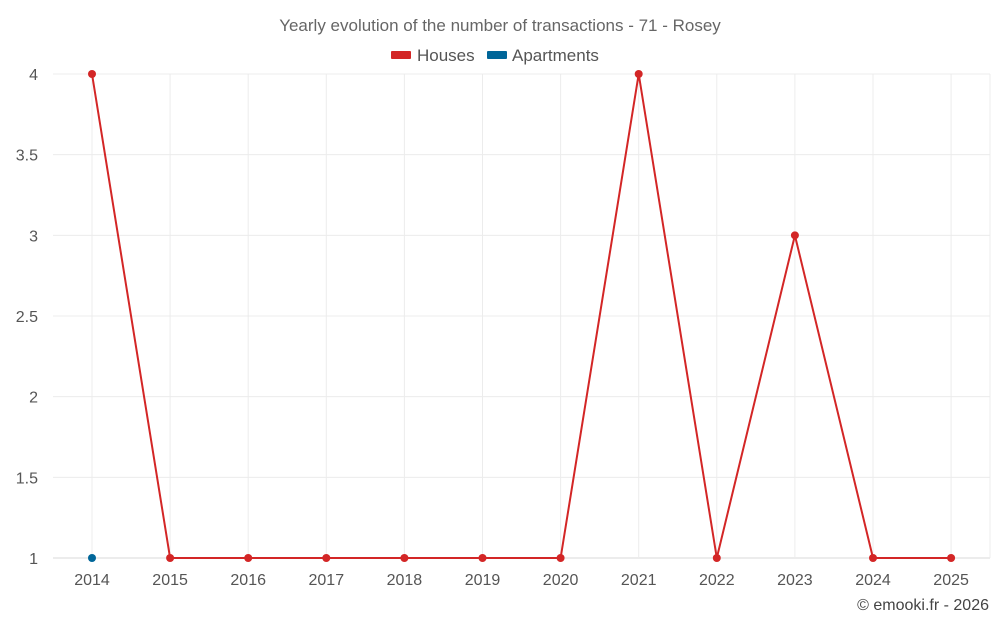  Describe the element at coordinates (717, 580) in the screenshot. I see `x-tick-label: 2022` at that location.